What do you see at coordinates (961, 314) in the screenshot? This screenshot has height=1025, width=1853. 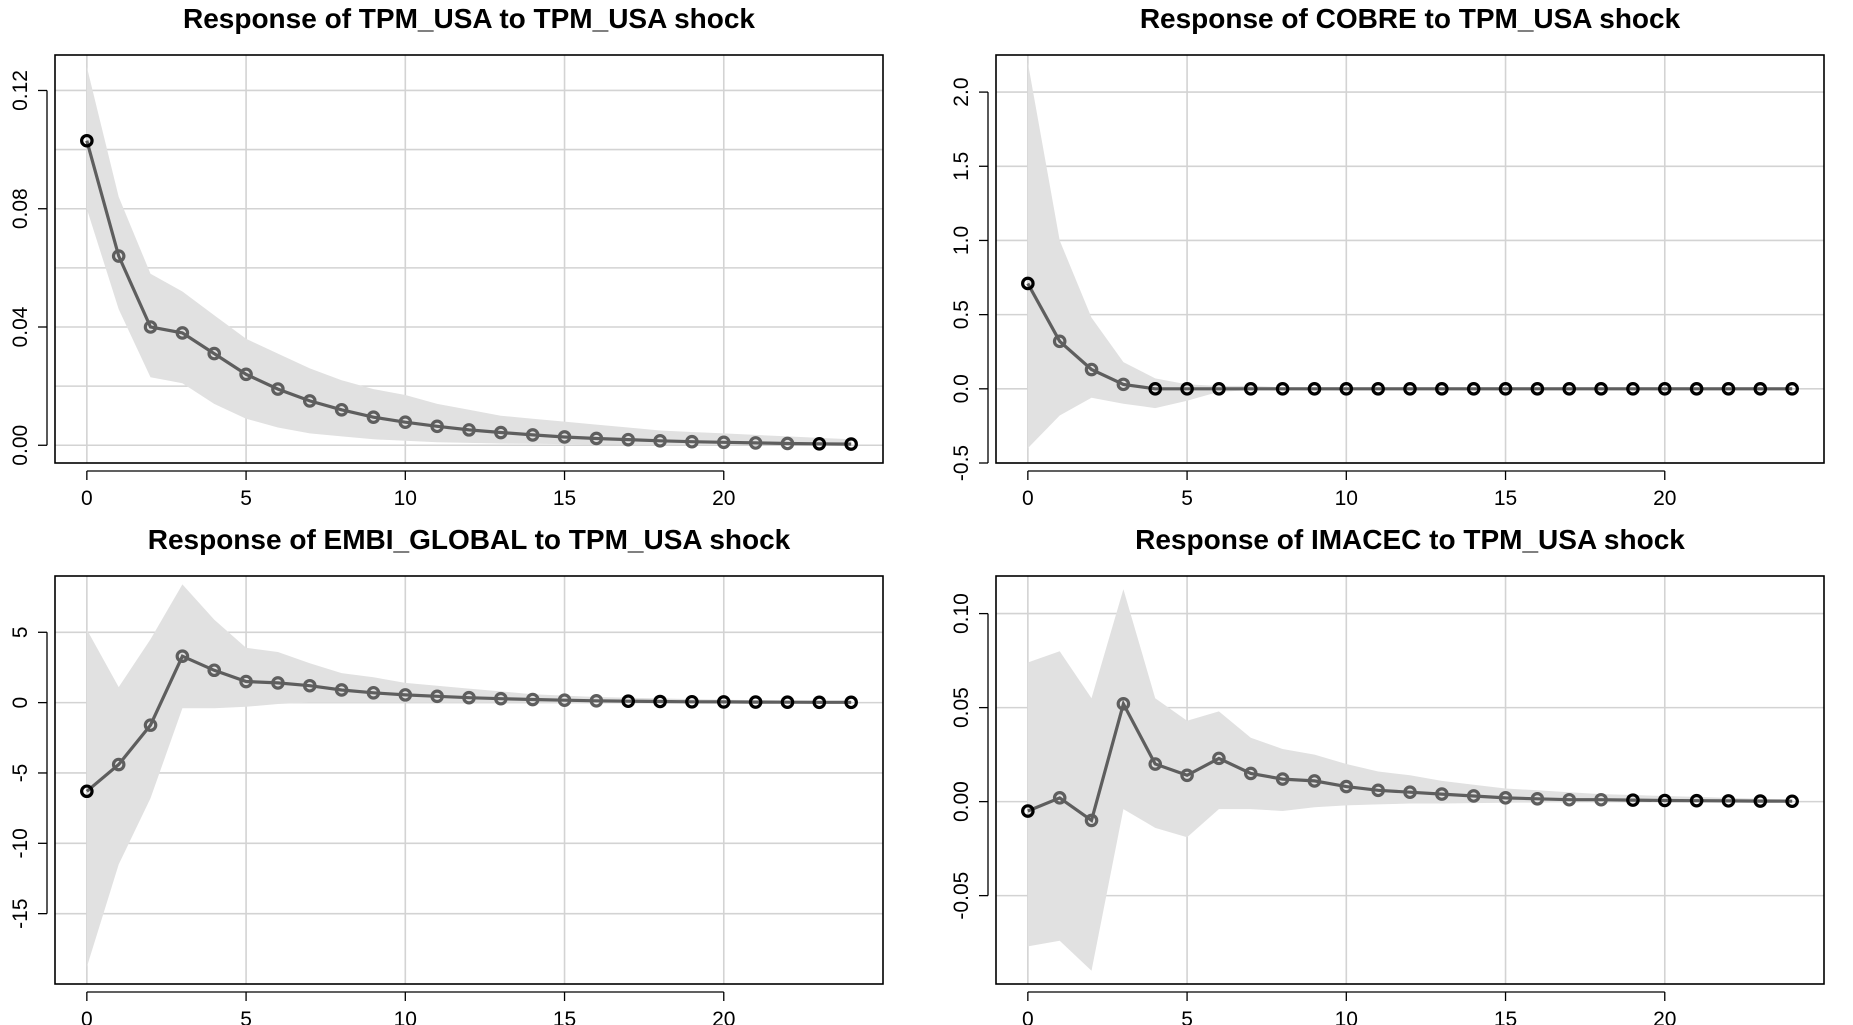 I see `y-tick-label: 0.5` at bounding box center [961, 314].